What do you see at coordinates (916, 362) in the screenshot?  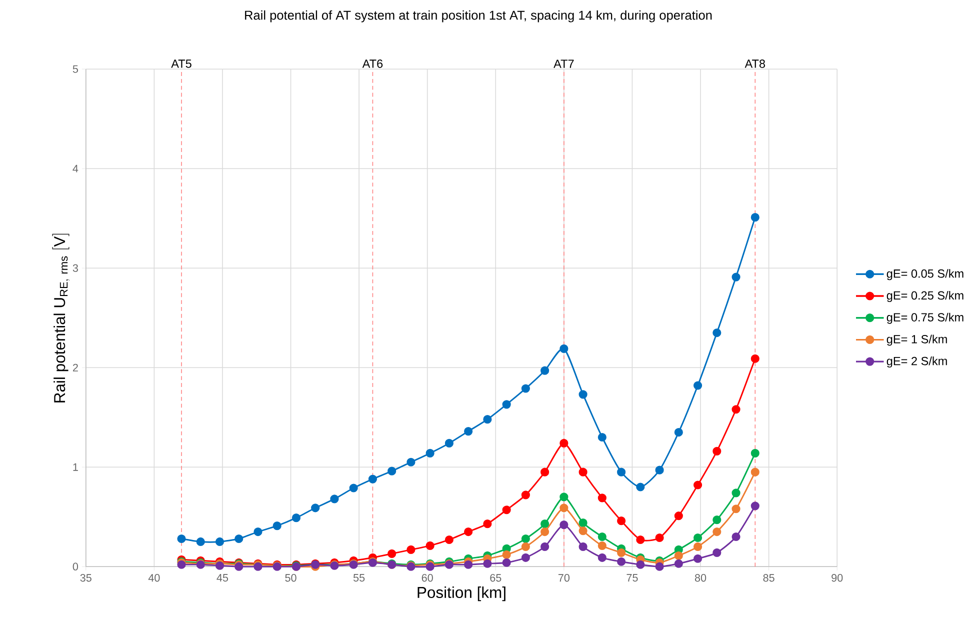 I see `legend-label: gE= 2 S/km` at bounding box center [916, 362].